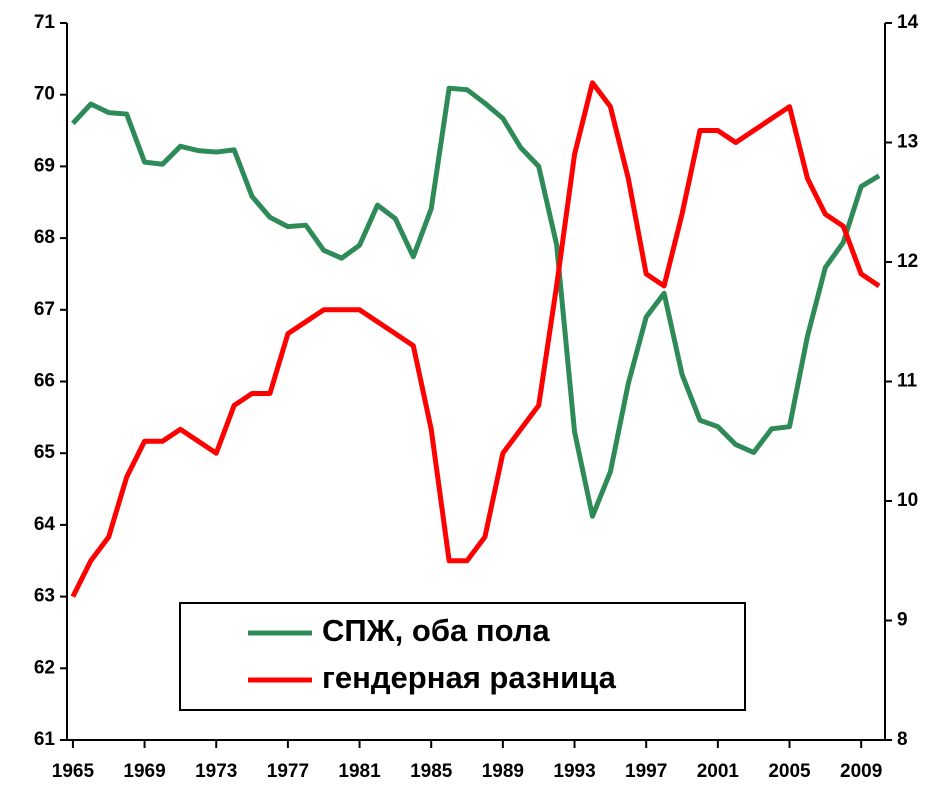 Image resolution: width=949 pixels, height=790 pixels. Describe the element at coordinates (288, 771) in the screenshot. I see `x-tick-label: 1977` at that location.